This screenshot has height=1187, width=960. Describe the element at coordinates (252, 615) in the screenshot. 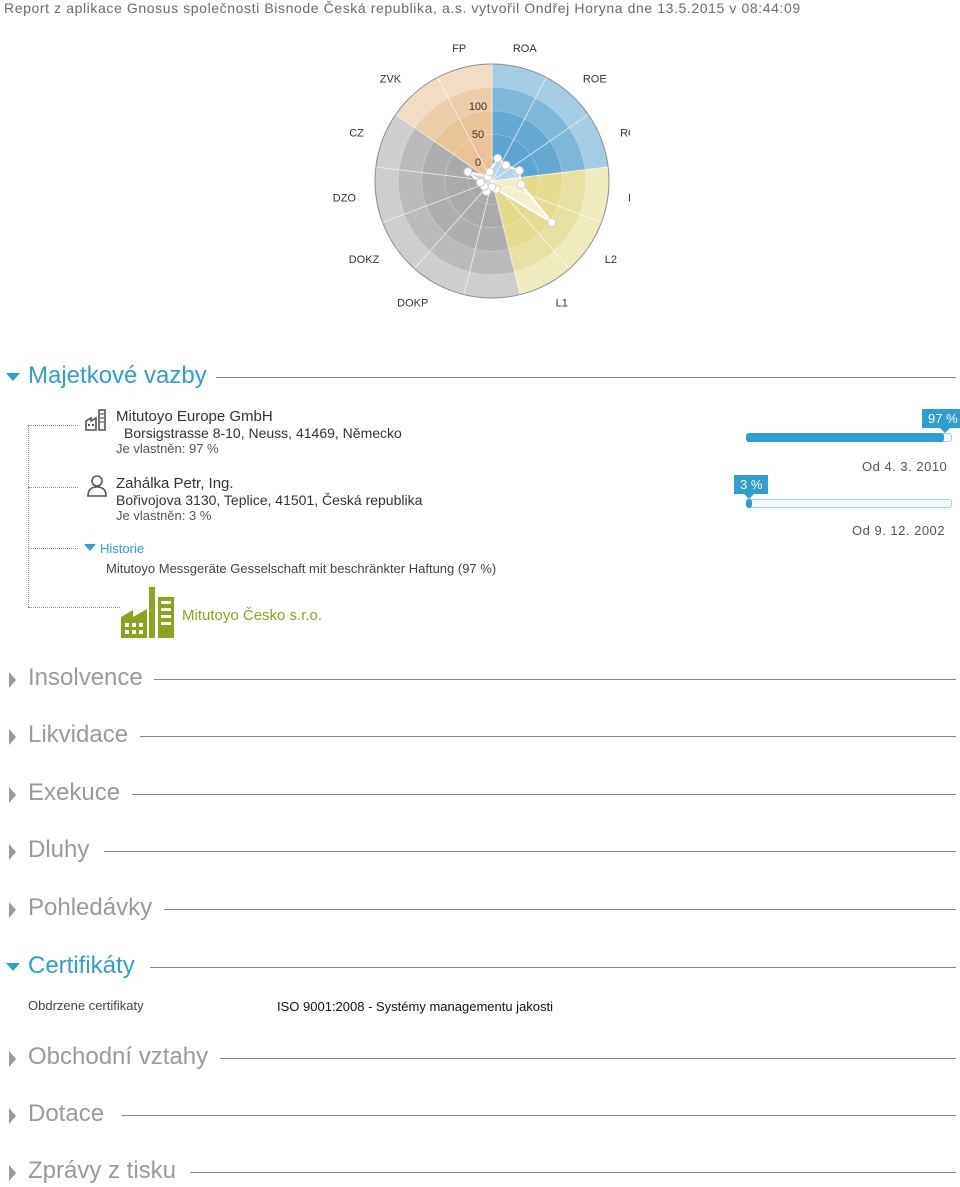

I see `company-name: Mitutoyo Česko s.r.o.` at that location.